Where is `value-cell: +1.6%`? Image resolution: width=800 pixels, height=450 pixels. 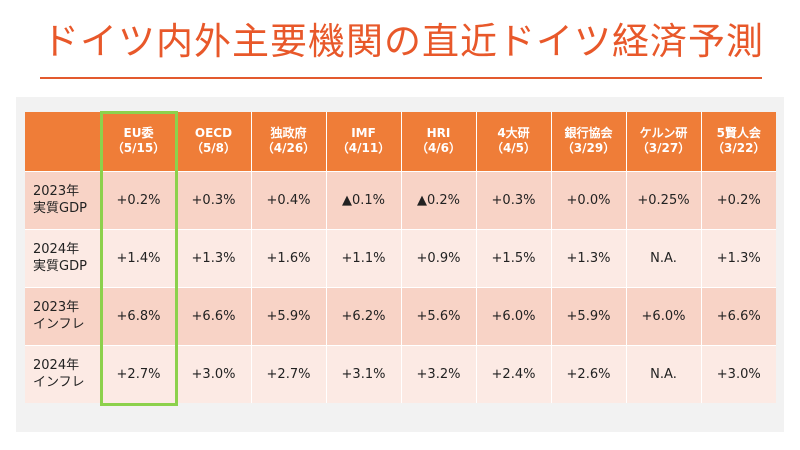 value-cell: +1.6% is located at coordinates (289, 257).